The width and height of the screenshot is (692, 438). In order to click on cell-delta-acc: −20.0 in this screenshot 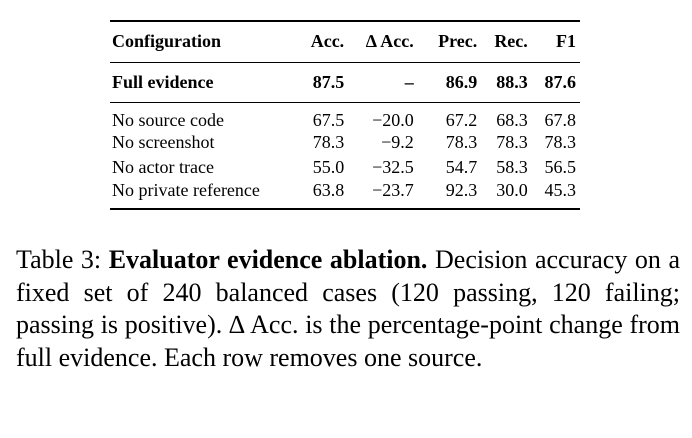, I will do `click(393, 119)`.